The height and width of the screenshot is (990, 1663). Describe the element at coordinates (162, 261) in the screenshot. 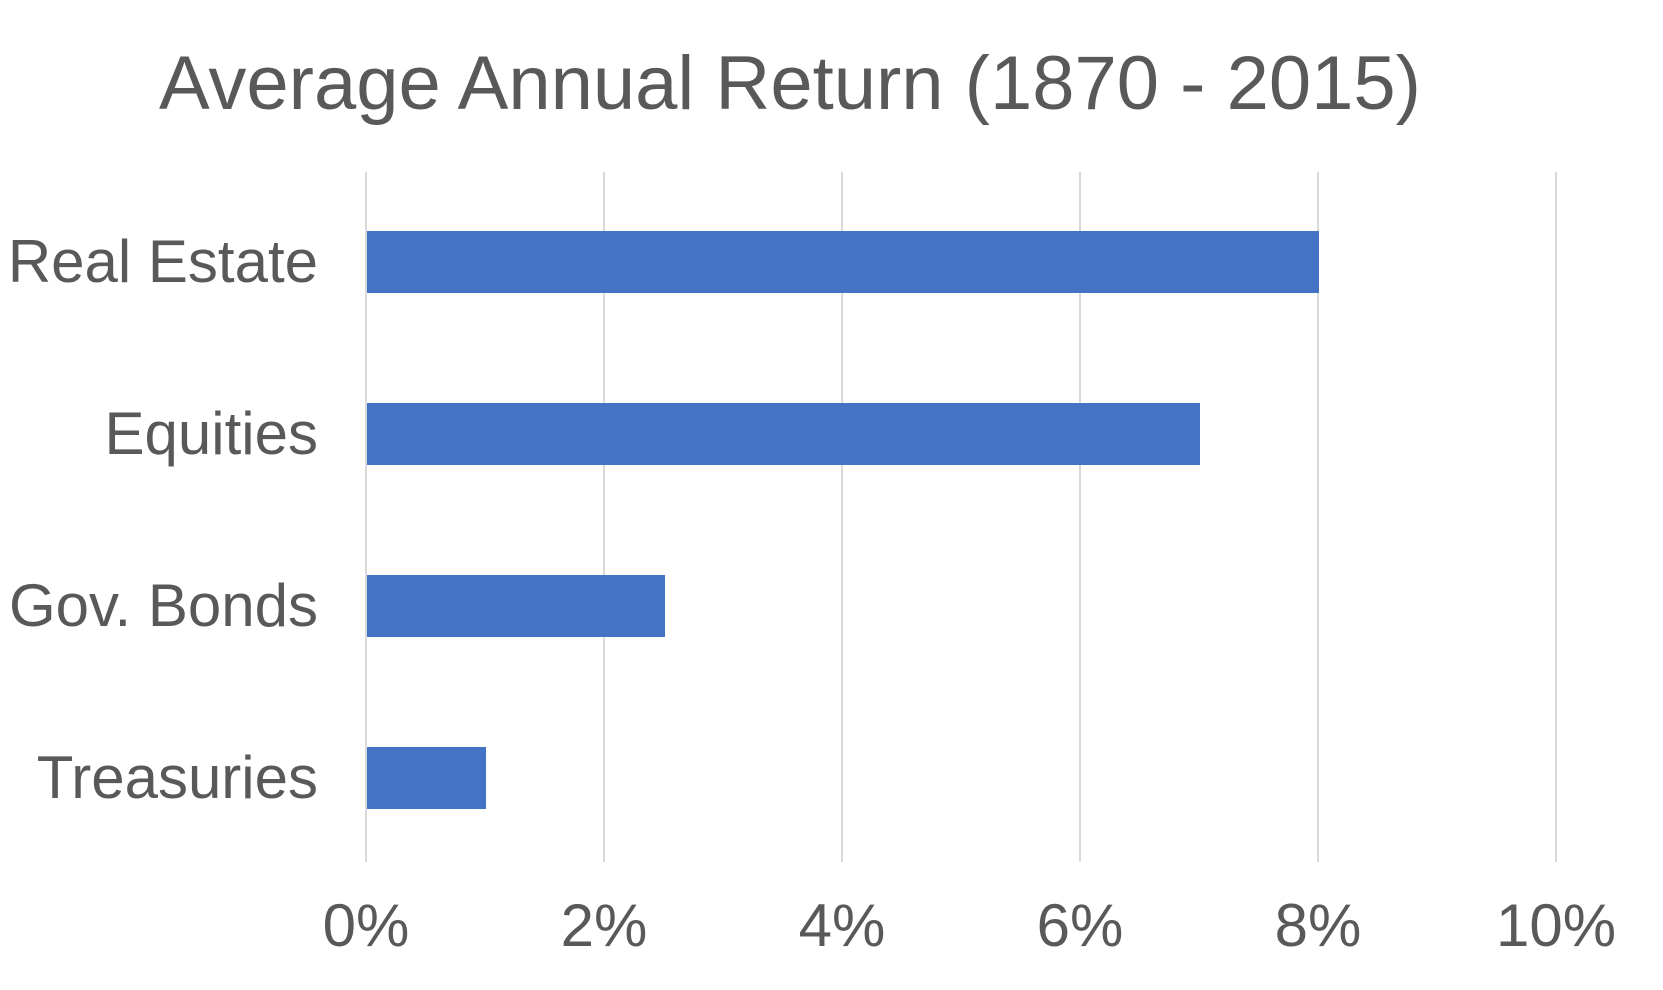

I see `category-label: Real Estate` at that location.